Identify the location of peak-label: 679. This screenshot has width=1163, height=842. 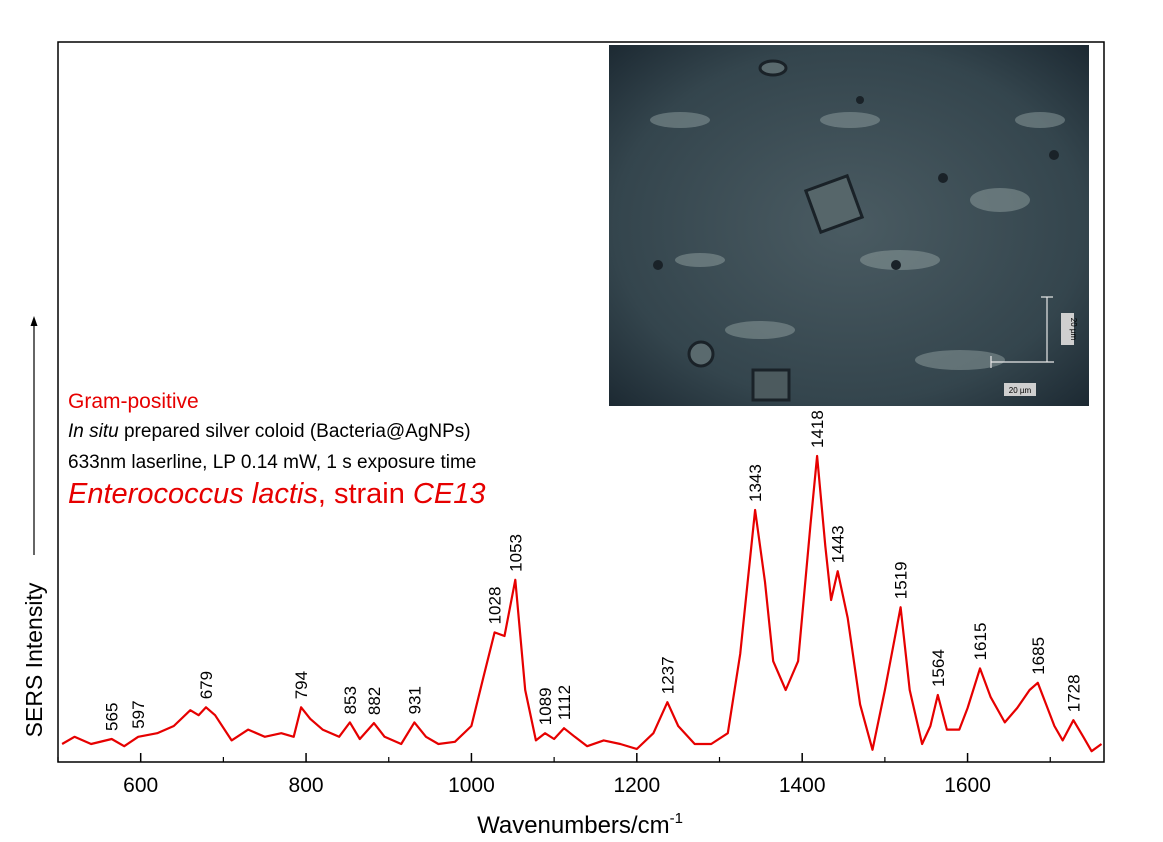
(206, 685).